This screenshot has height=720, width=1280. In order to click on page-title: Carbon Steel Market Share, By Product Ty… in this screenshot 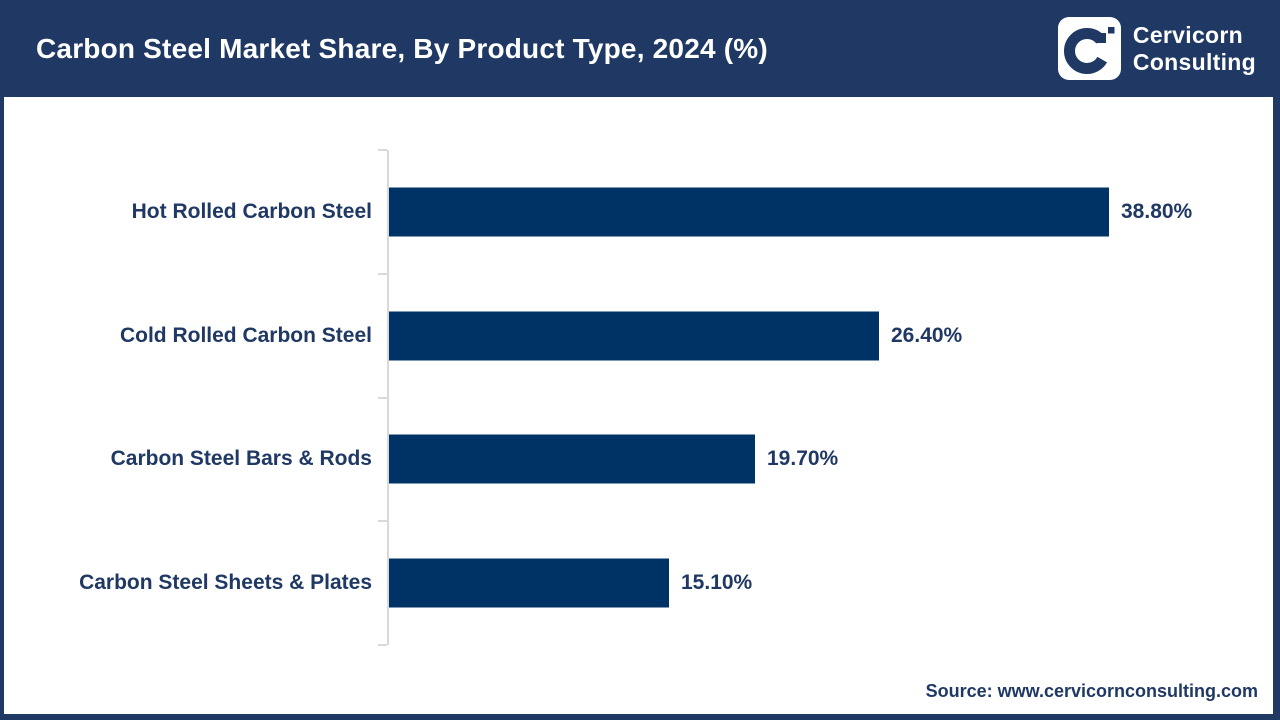, I will do `click(402, 48)`.